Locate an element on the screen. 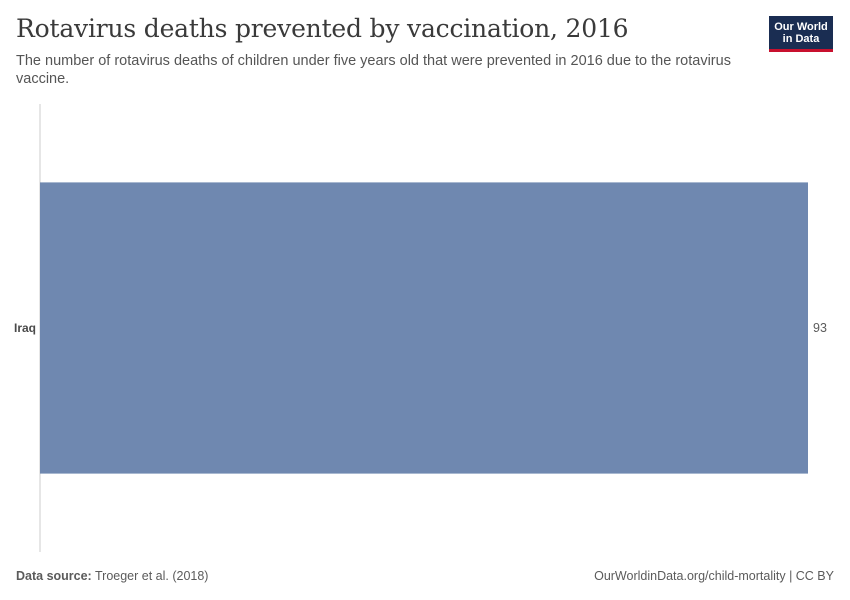 Image resolution: width=850 pixels, height=600 pixels. logo-line-2: in Data is located at coordinates (801, 38).